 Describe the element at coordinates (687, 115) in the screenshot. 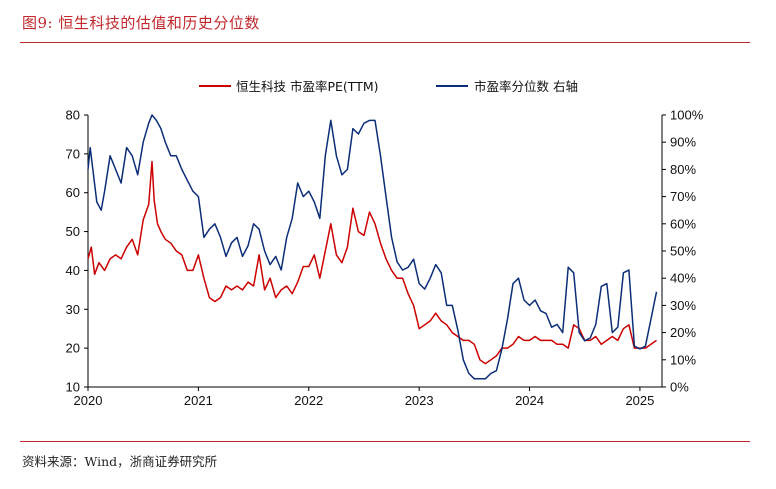

I see `right-tick-label: 100%` at that location.